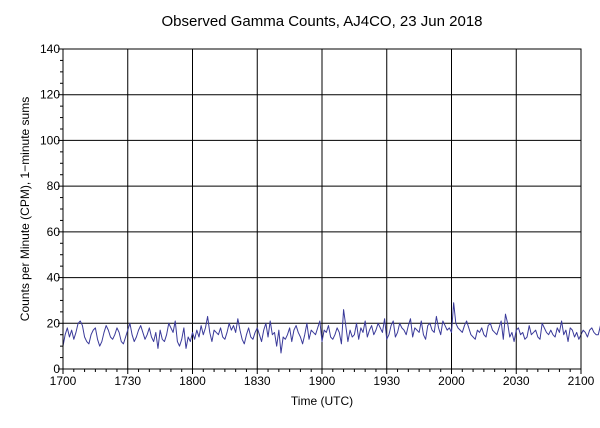 Image resolution: width=600 pixels, height=428 pixels. What do you see at coordinates (54, 232) in the screenshot?
I see `y-tick-label: 60` at bounding box center [54, 232].